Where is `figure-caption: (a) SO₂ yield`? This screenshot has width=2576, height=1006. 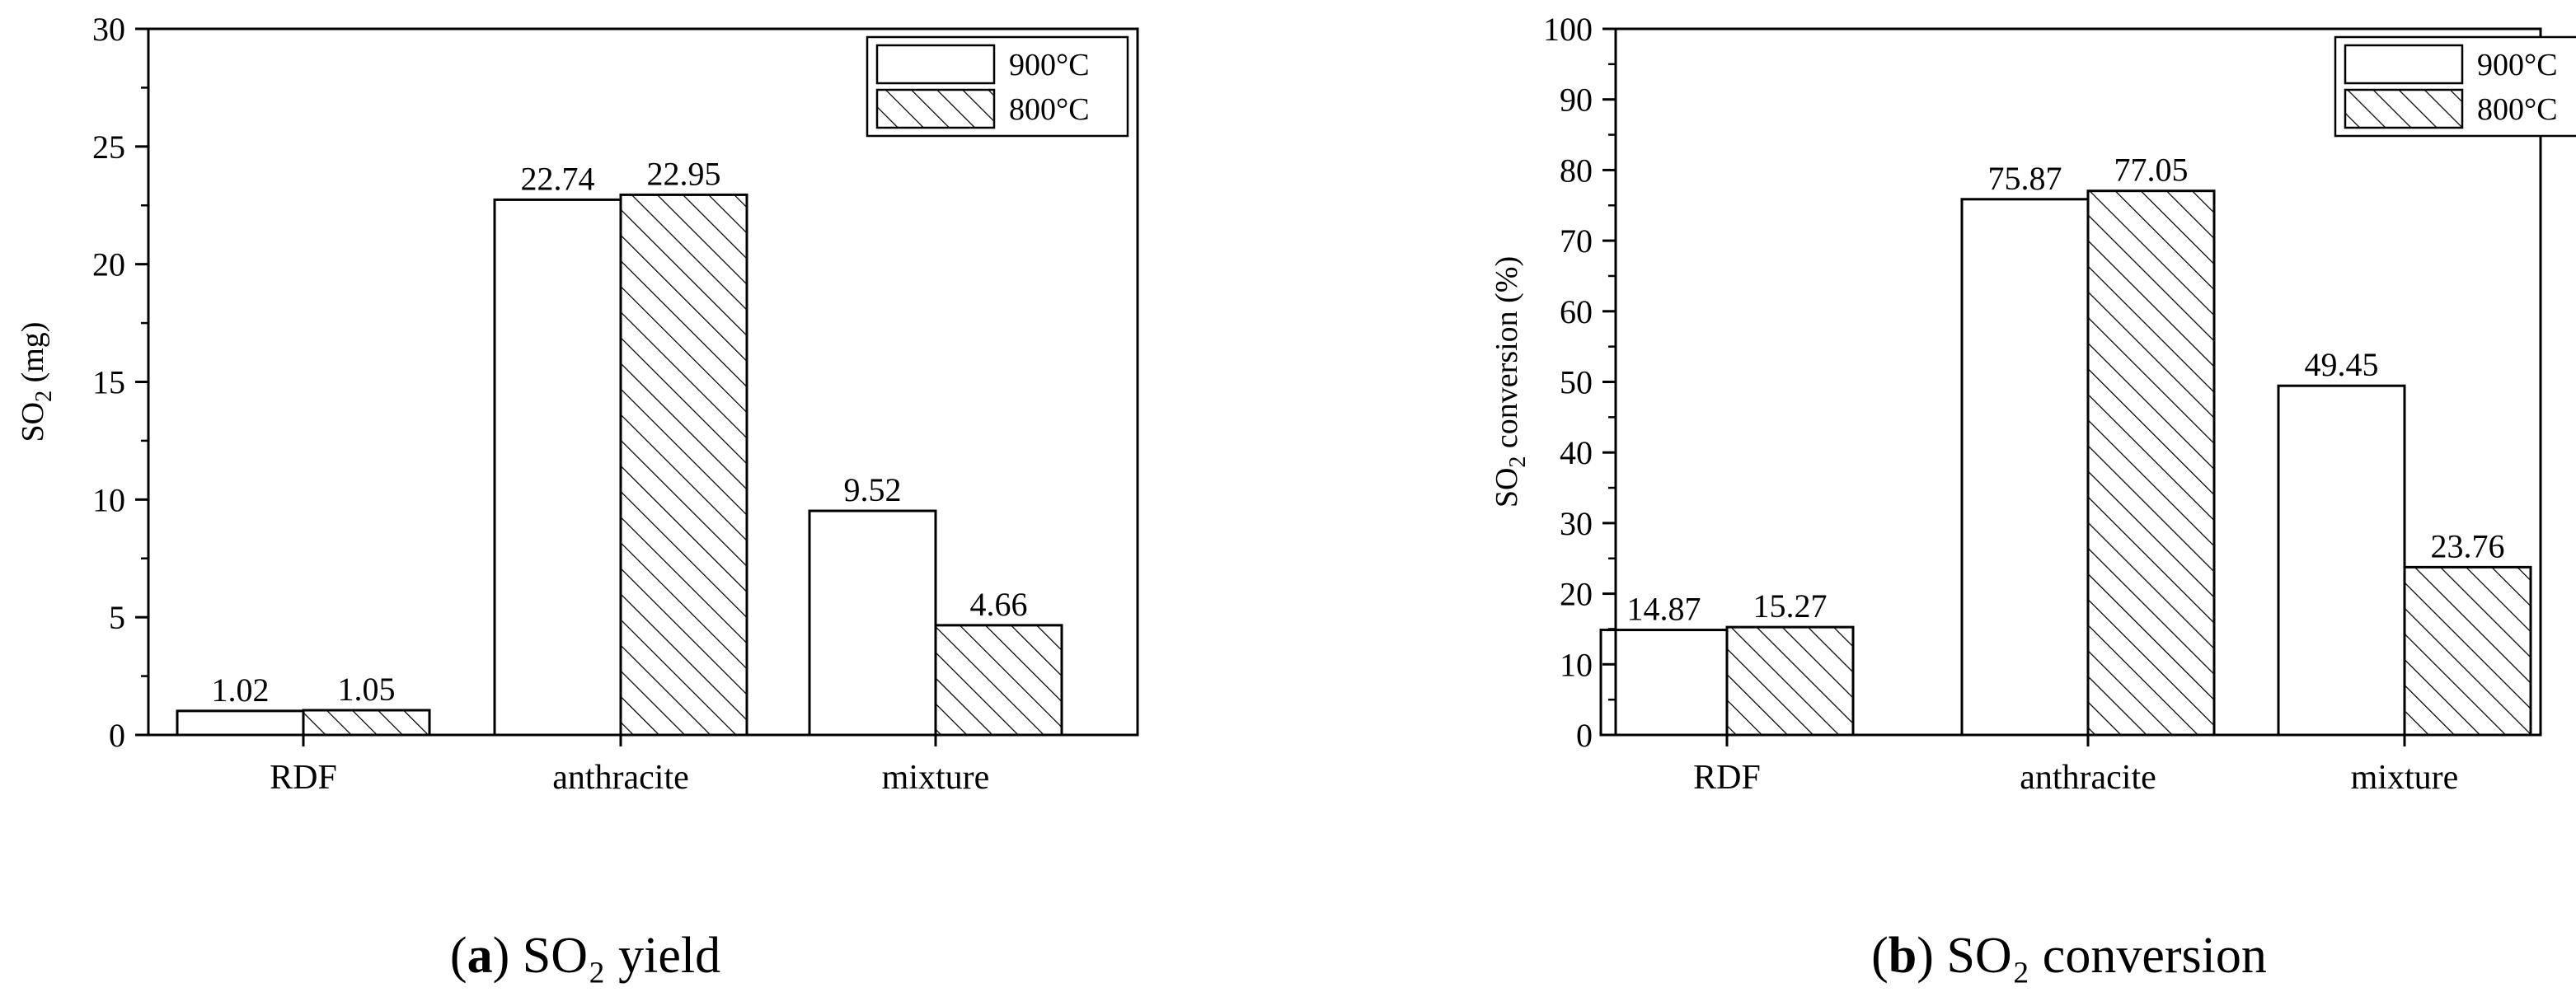
figure-caption: (a) SO₂ yield is located at coordinates (585, 956).